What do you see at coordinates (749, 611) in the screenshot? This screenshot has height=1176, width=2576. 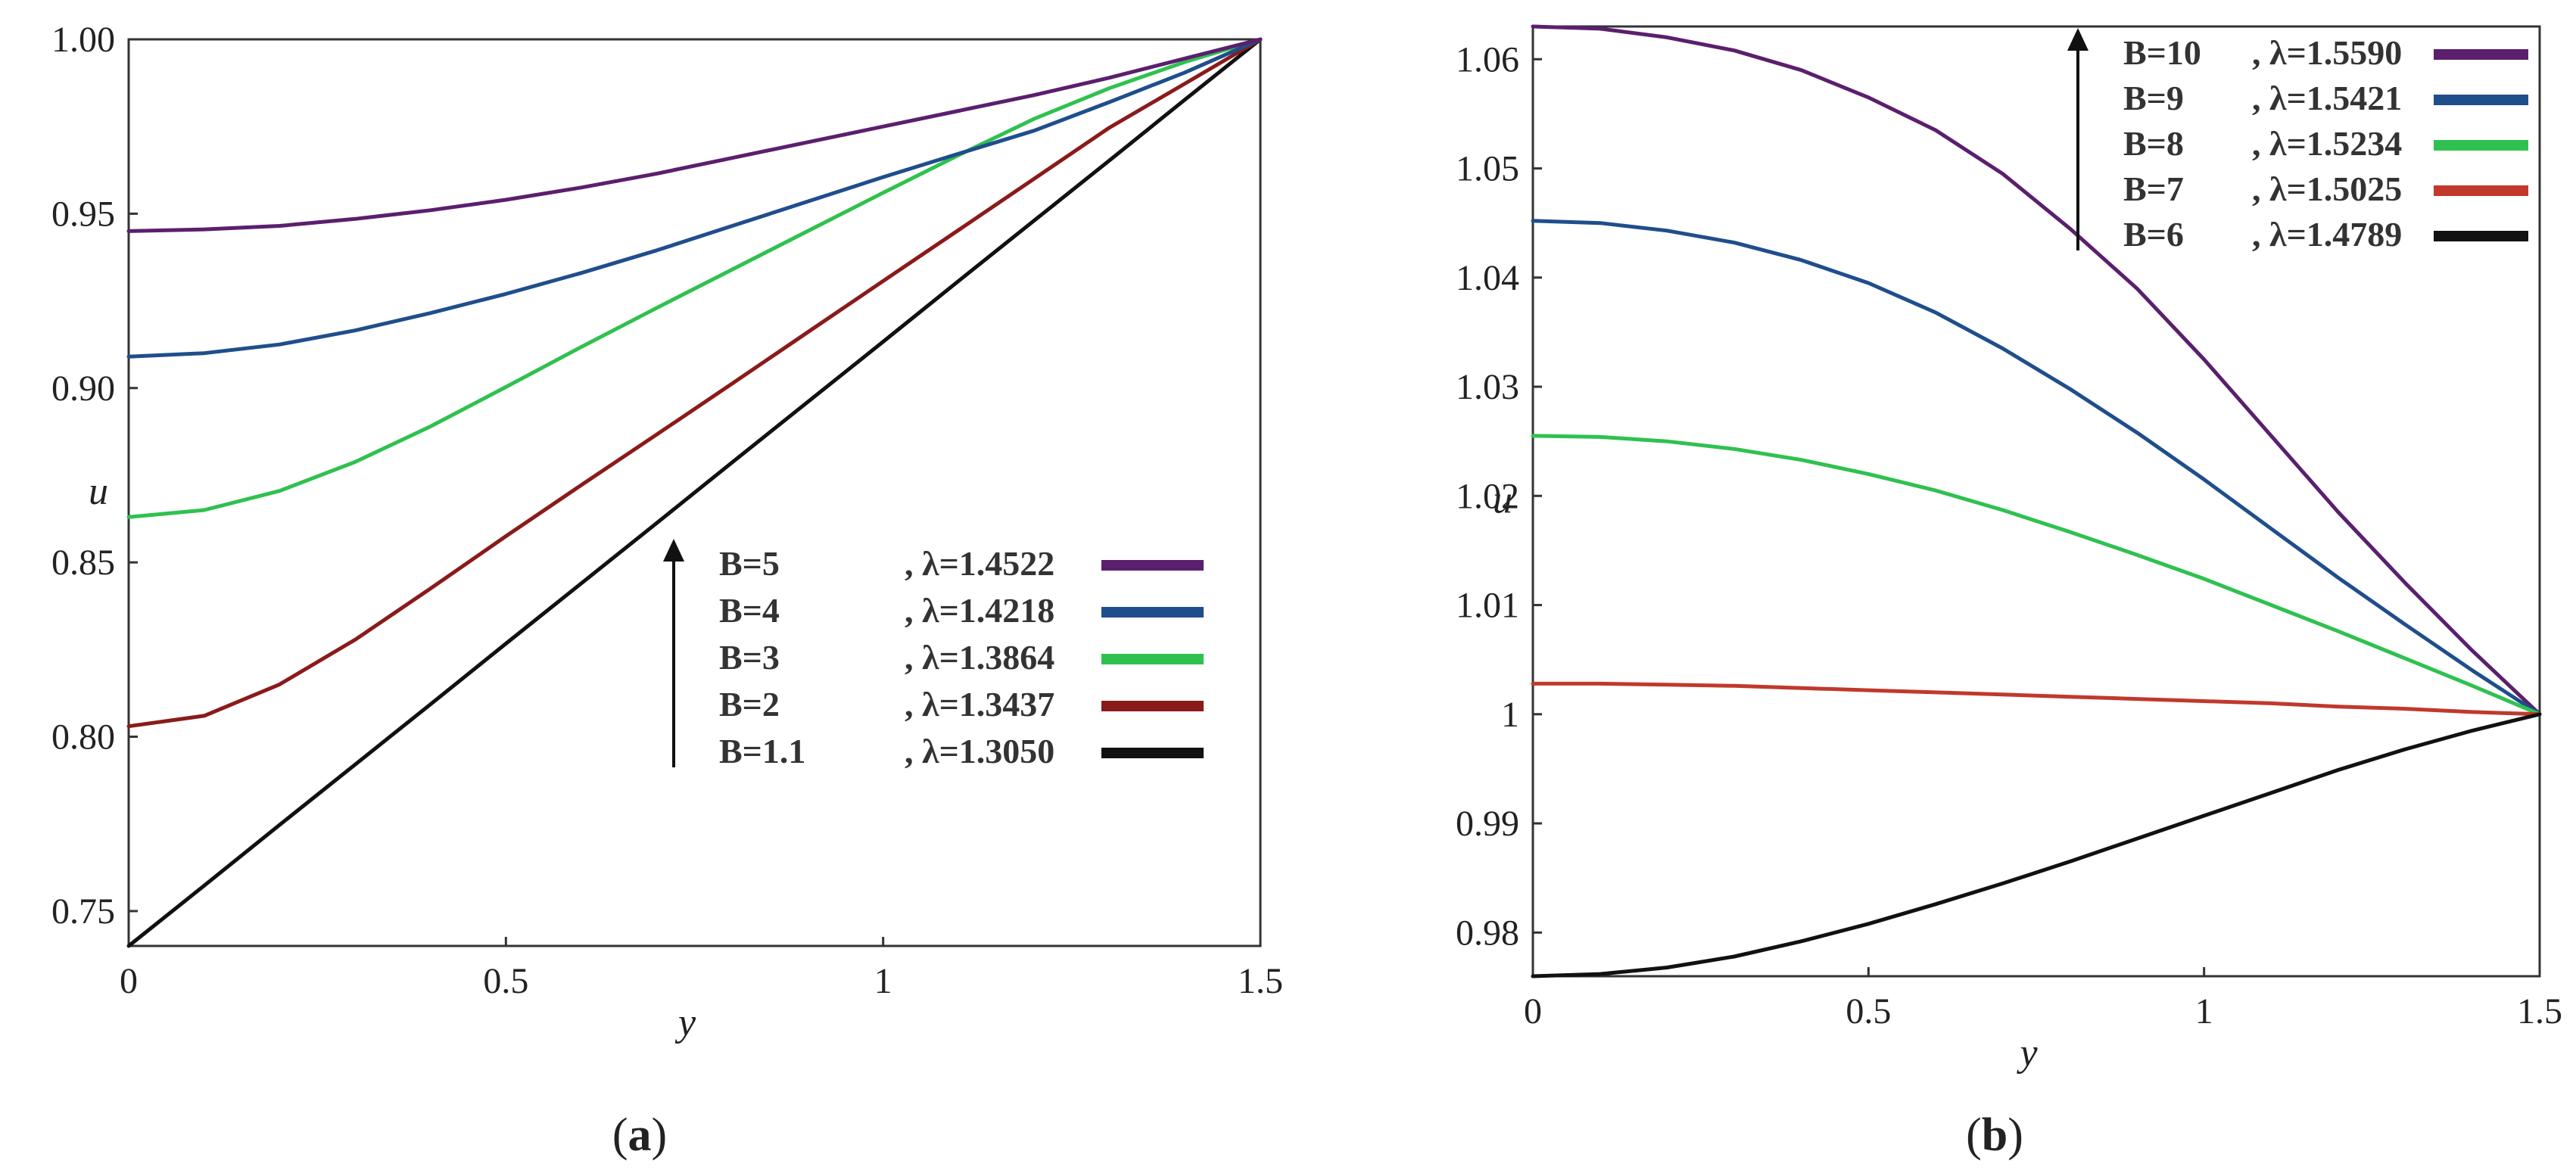 I see `legend-entry-name: B=4` at bounding box center [749, 611].